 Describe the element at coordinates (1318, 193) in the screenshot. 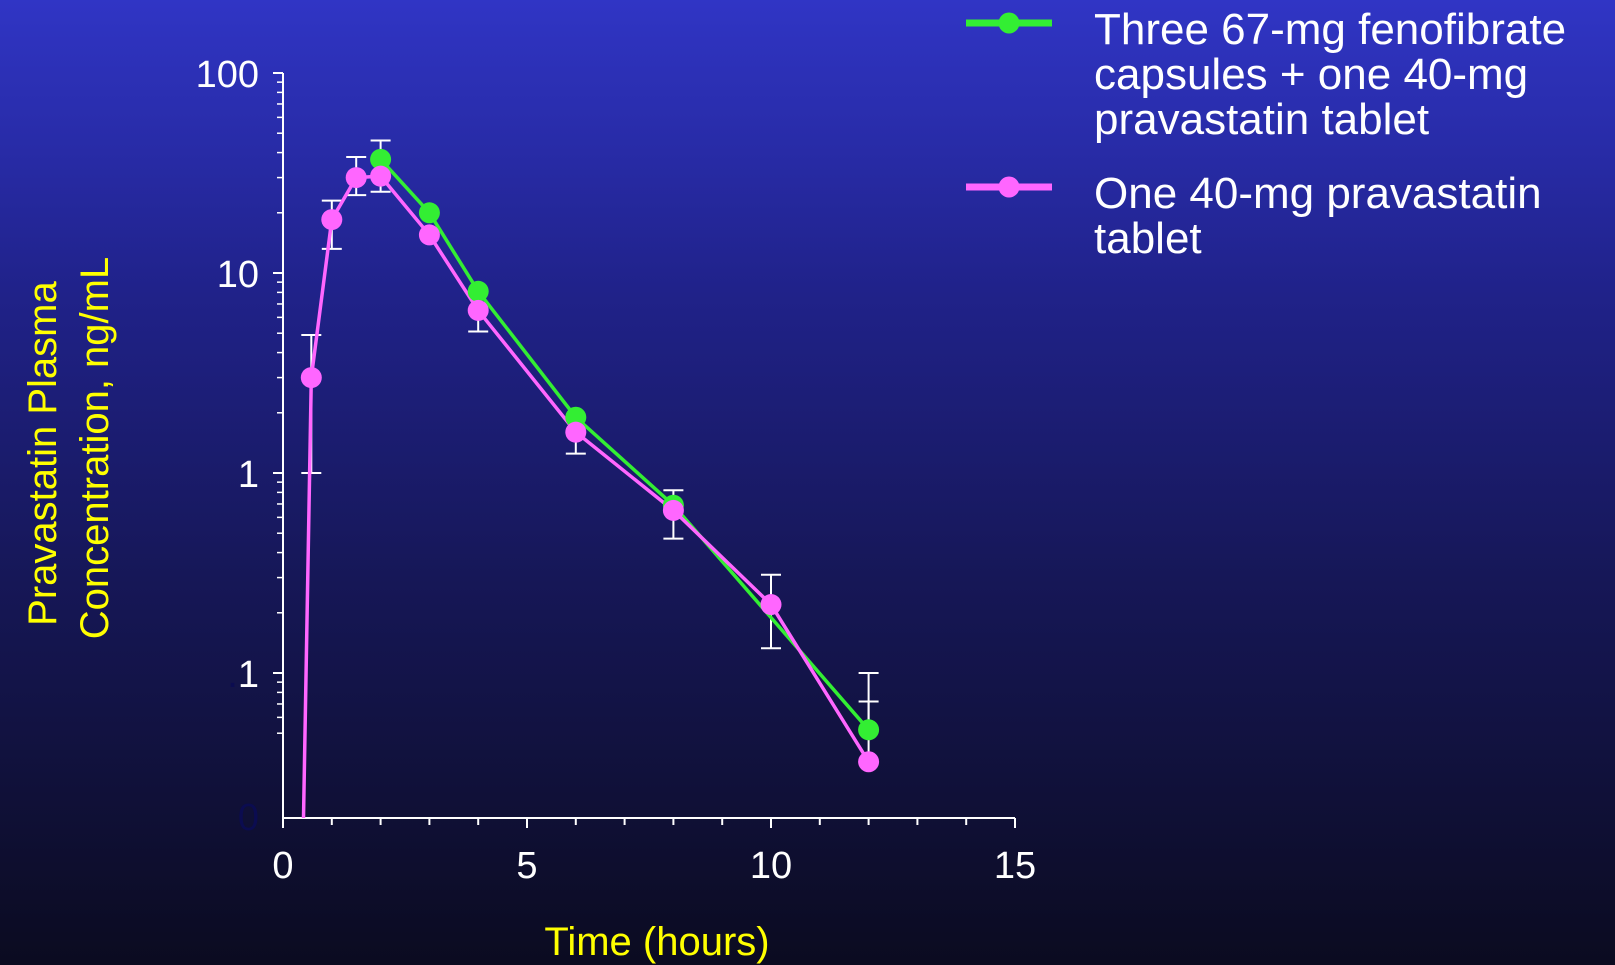

I see `legend-entry-line: One 40-mg pravastatin` at that location.